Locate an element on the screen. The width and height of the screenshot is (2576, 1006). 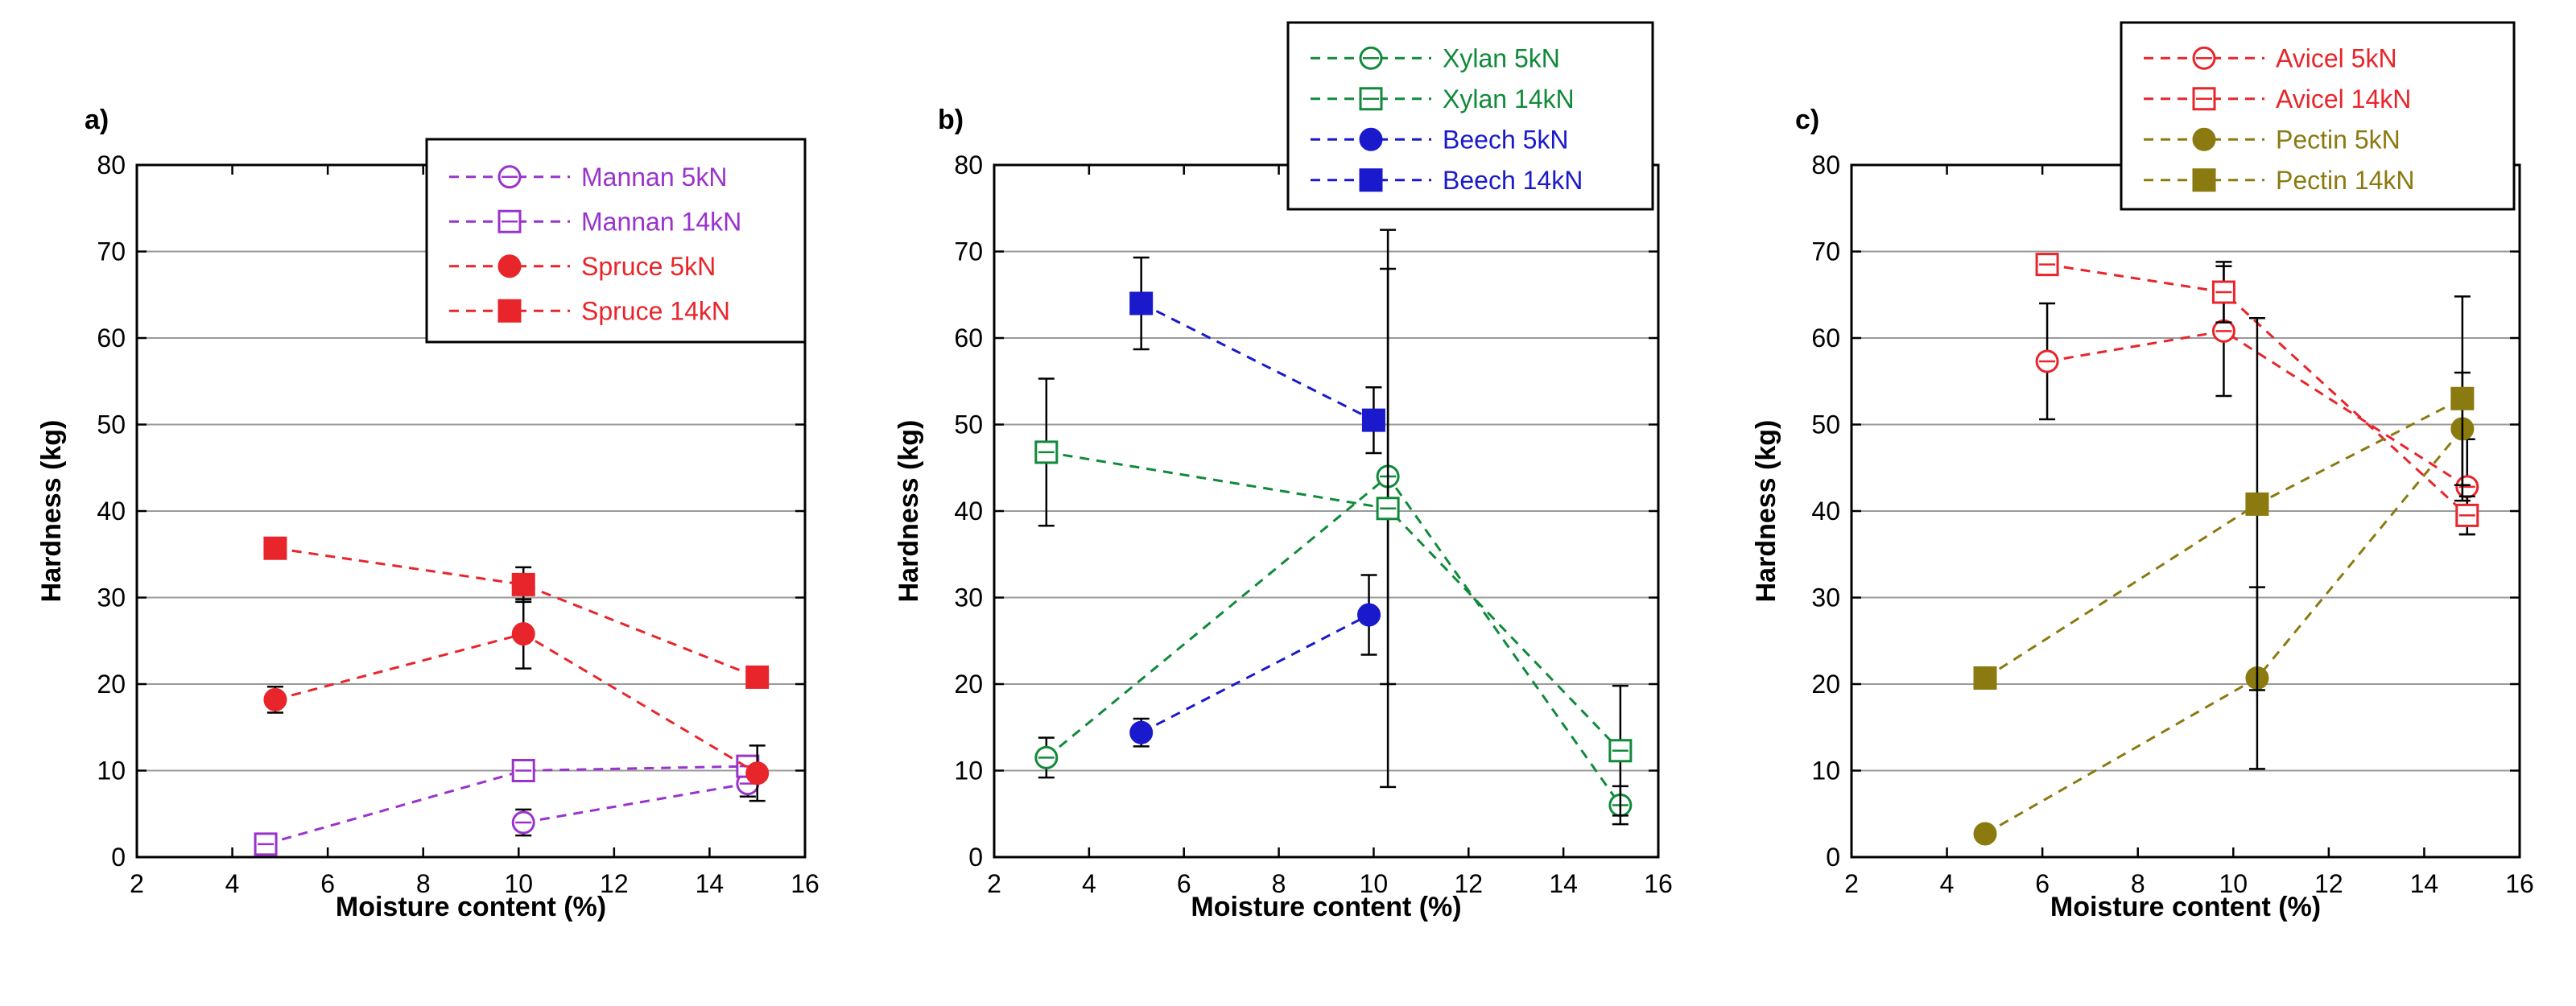
legend-entry-pectin-14kn: Pectin 14kN is located at coordinates (2279, 180).